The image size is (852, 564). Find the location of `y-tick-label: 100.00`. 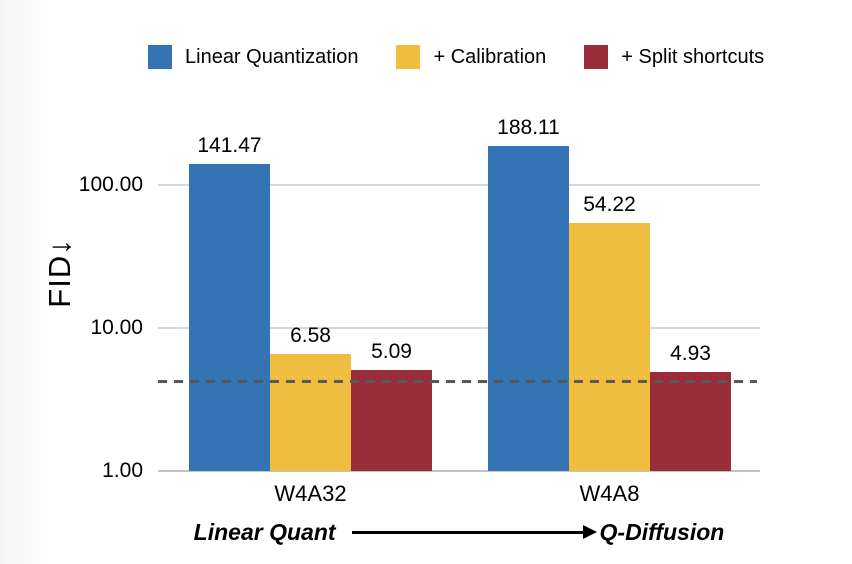

y-tick-label: 100.00 is located at coordinates (110, 184).